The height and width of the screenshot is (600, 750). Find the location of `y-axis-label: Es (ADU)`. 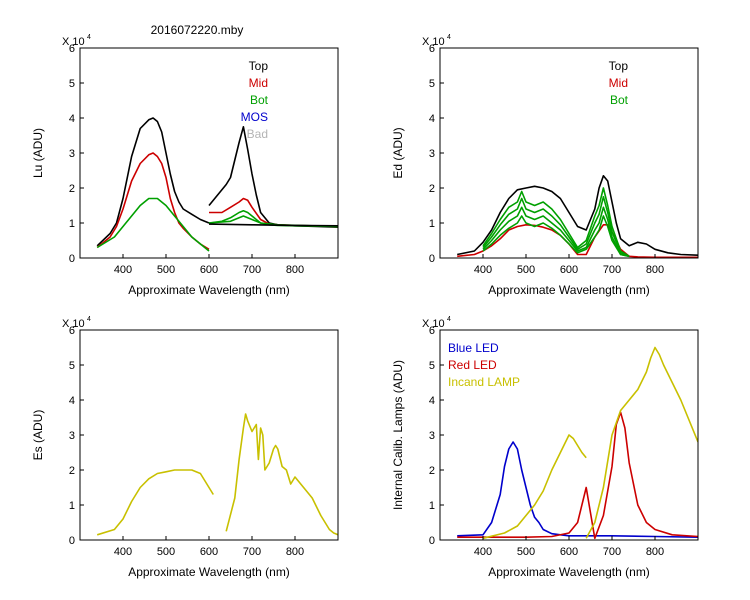

y-axis-label: Es (ADU) is located at coordinates (38, 435).